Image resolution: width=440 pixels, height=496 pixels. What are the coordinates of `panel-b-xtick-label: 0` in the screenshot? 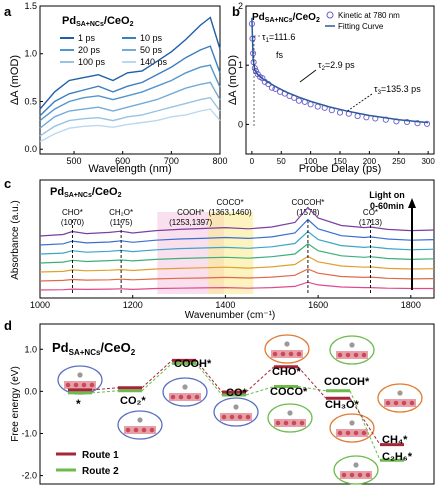 It's located at (252, 161).